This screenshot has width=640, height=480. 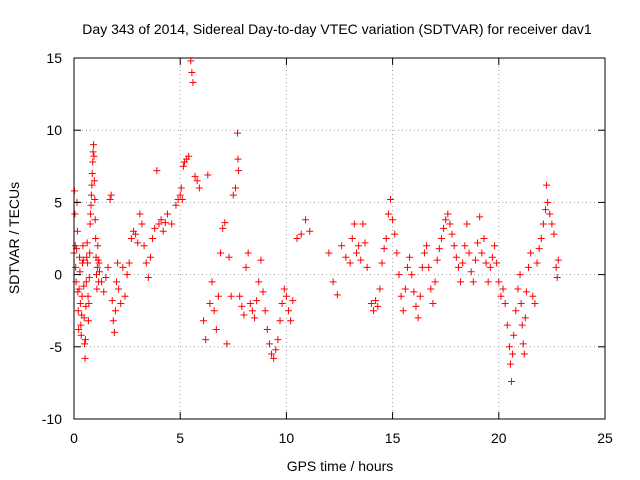 What do you see at coordinates (74, 438) in the screenshot?
I see `x-tick-label: 0` at bounding box center [74, 438].